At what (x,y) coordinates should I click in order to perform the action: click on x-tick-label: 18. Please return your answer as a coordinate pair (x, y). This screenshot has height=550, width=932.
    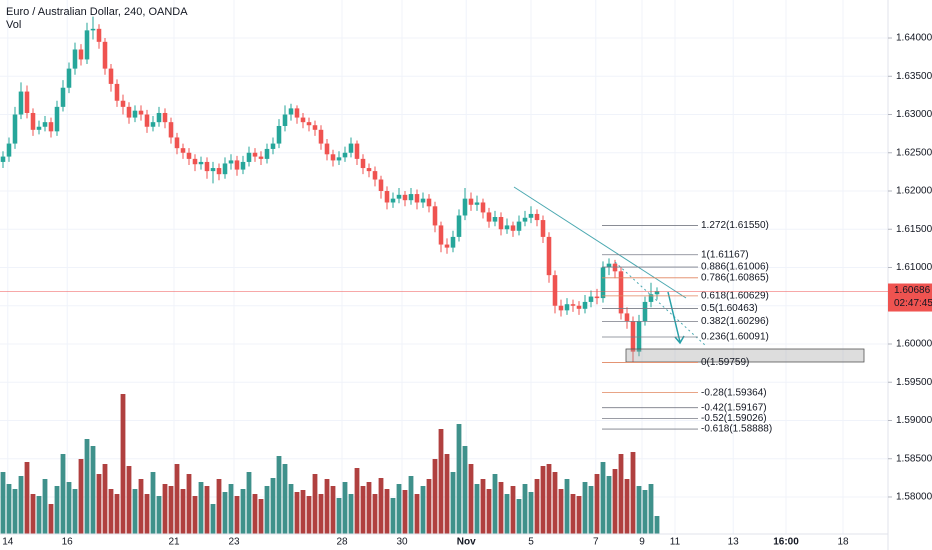
    Looking at the image, I should click on (843, 542).